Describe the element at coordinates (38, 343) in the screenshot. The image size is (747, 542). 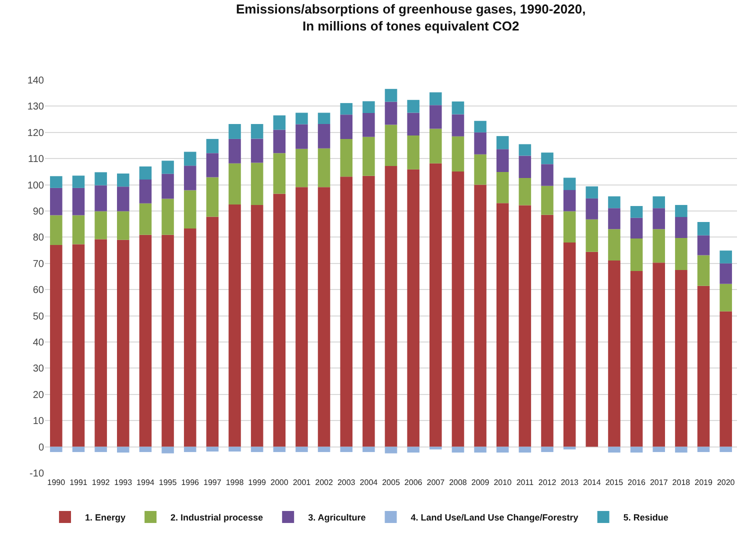
I see `y-tick-label: 40` at that location.